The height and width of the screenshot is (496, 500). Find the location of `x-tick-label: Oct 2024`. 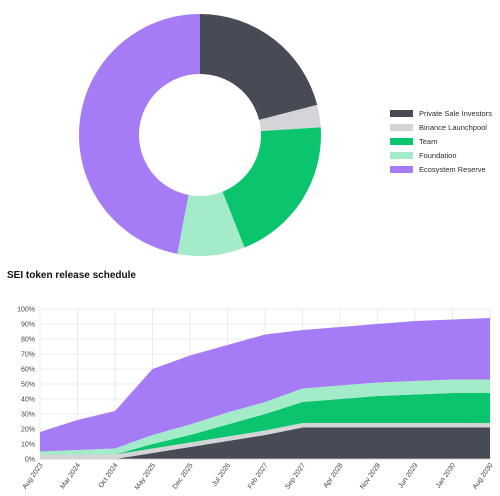

x-tick-label: Oct 2024 is located at coordinates (109, 475).